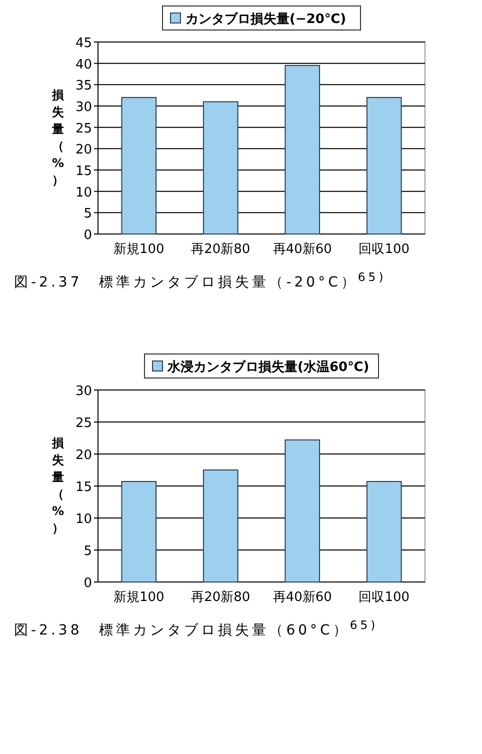 The image size is (482, 754). What do you see at coordinates (83, 86) in the screenshot?
I see `y-tick-label: 35` at bounding box center [83, 86].